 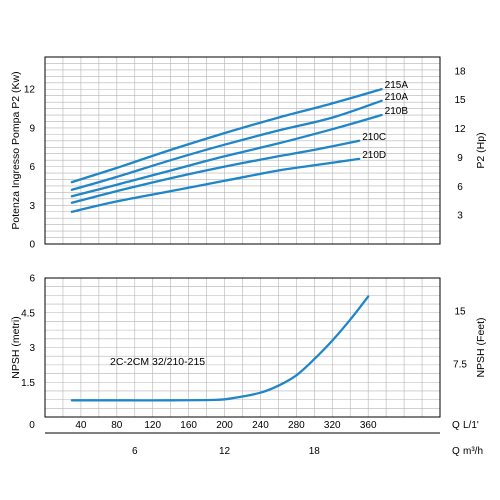 What do you see at coordinates (460, 187) in the screenshot?
I see `power-hp-tick-label: 6` at bounding box center [460, 187].